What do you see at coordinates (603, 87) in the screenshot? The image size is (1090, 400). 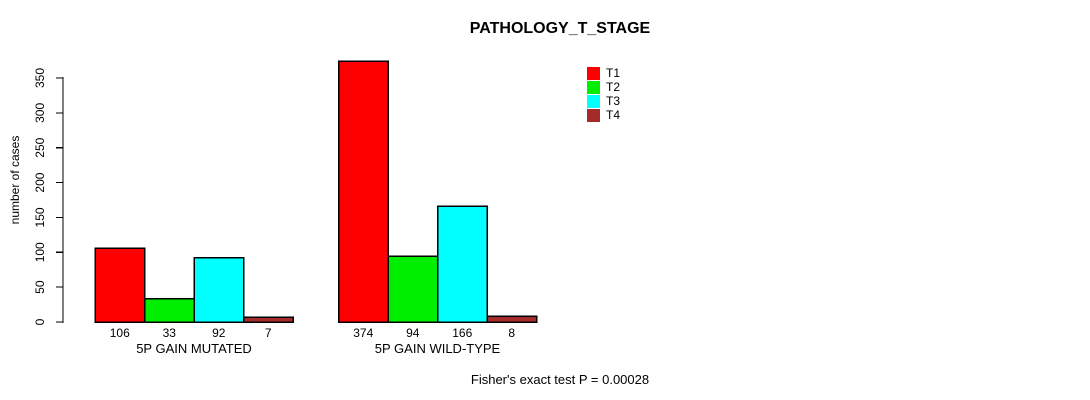 I see `legend-item-t2: T2` at bounding box center [603, 87].